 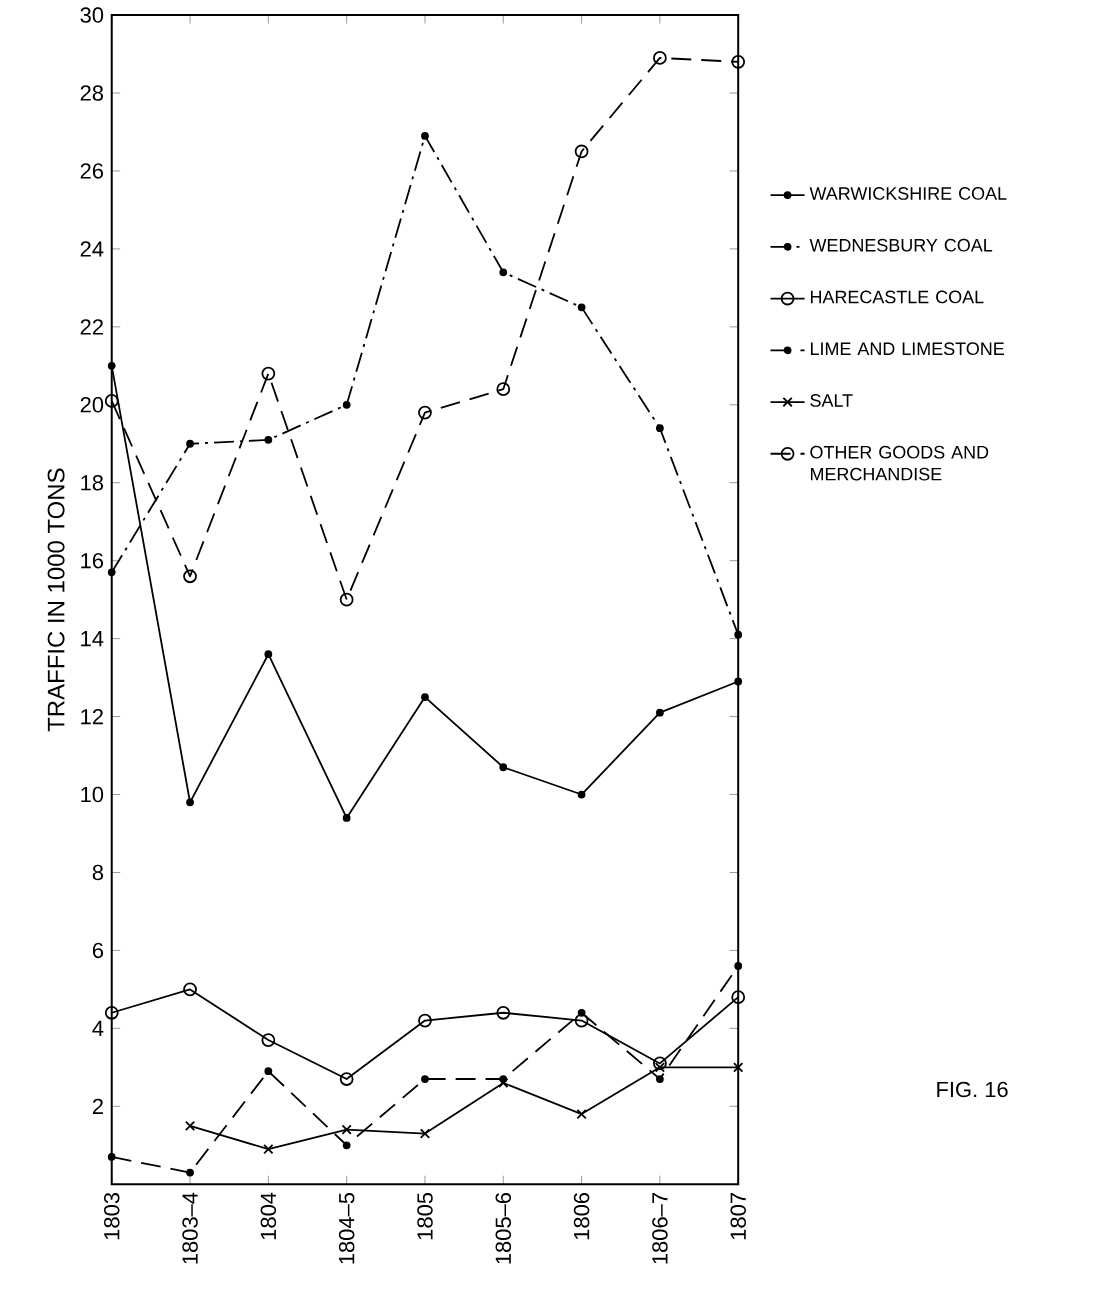 What do you see at coordinates (900, 245) in the screenshot?
I see `legend-label: WEDNESBURY COAL` at bounding box center [900, 245].